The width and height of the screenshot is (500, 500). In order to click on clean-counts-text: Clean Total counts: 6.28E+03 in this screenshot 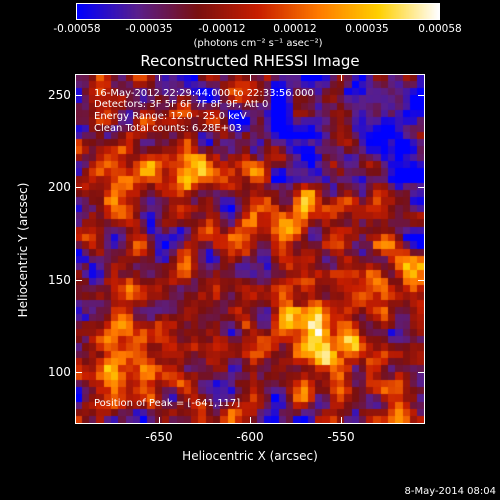, I will do `click(168, 128)`.